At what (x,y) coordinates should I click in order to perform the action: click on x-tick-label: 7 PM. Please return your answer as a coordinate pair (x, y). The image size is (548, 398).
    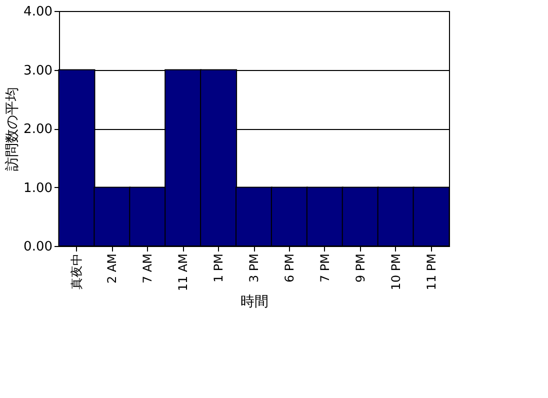
    Looking at the image, I should click on (325, 268).